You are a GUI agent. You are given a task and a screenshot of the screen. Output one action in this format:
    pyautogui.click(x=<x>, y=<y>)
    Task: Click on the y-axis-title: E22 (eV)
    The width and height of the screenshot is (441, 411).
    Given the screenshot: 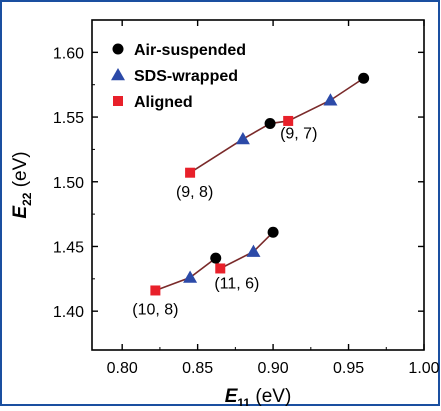 What is the action you would take?
    pyautogui.click(x=22, y=184)
    